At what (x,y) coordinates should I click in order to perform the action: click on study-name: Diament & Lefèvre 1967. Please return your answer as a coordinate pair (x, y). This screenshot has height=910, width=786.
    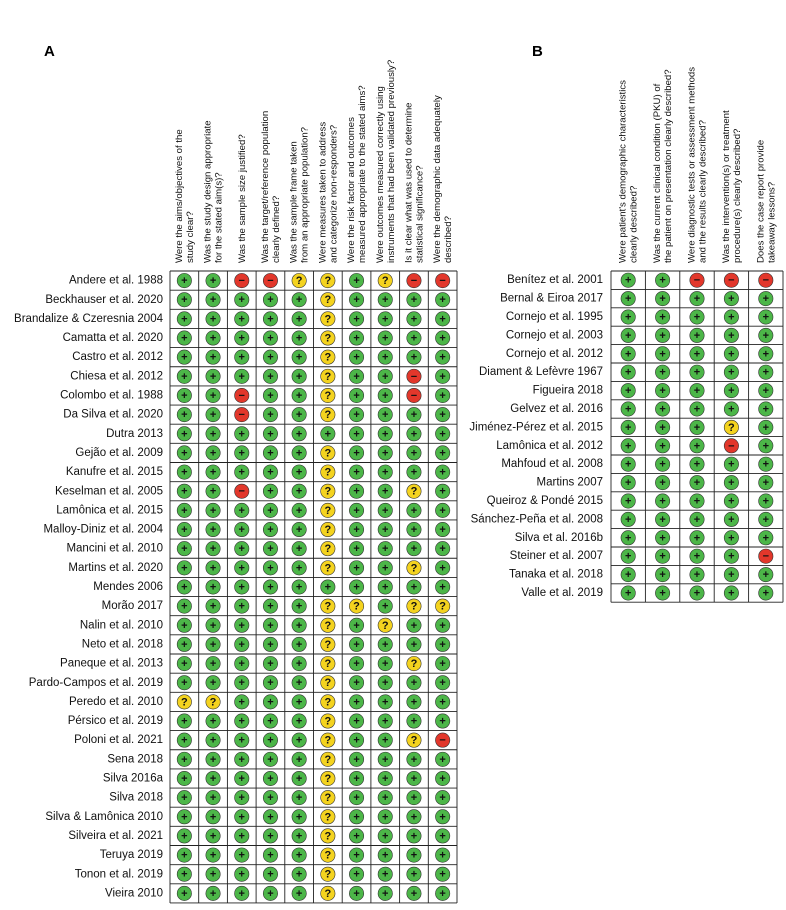
    Looking at the image, I should click on (541, 372).